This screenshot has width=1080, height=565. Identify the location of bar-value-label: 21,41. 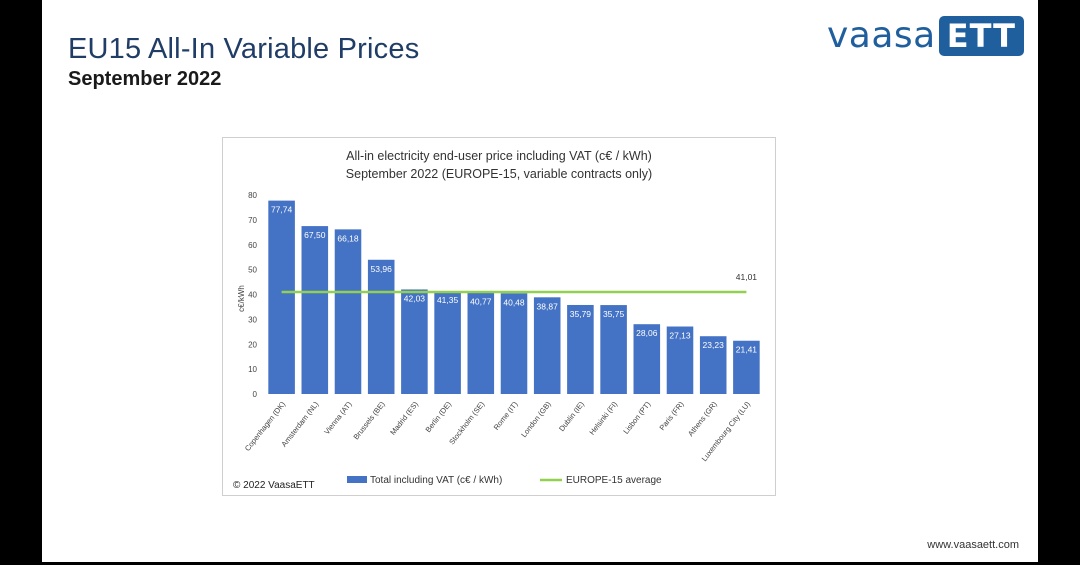
(747, 350).